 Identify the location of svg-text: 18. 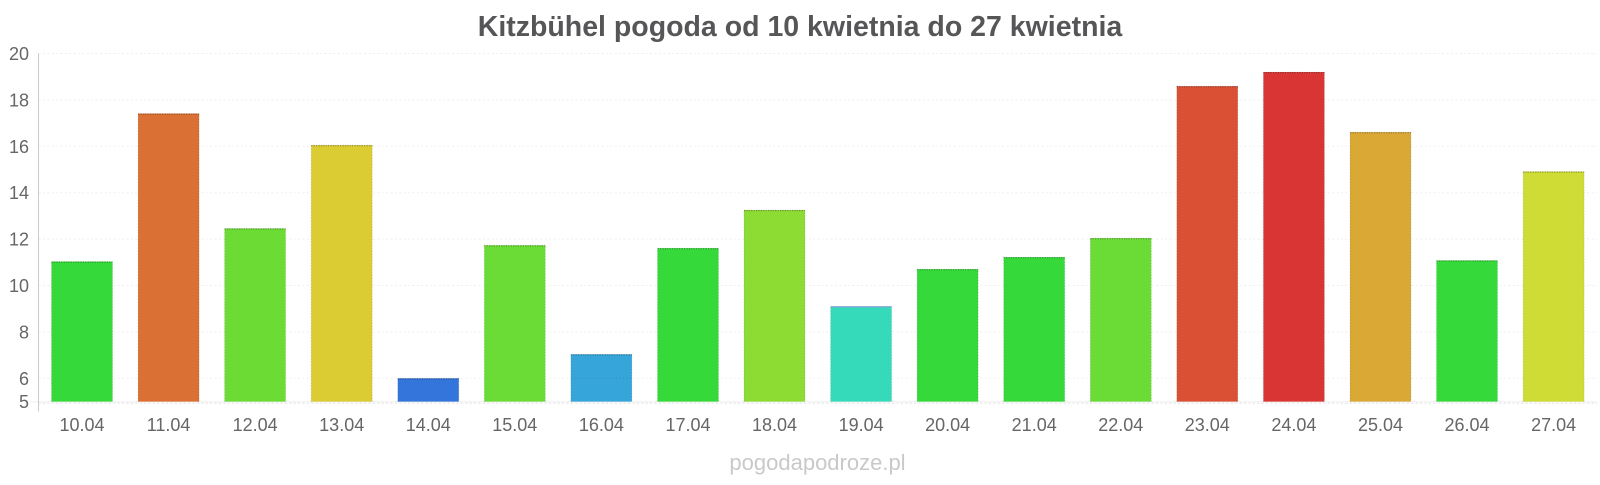
(19, 100).